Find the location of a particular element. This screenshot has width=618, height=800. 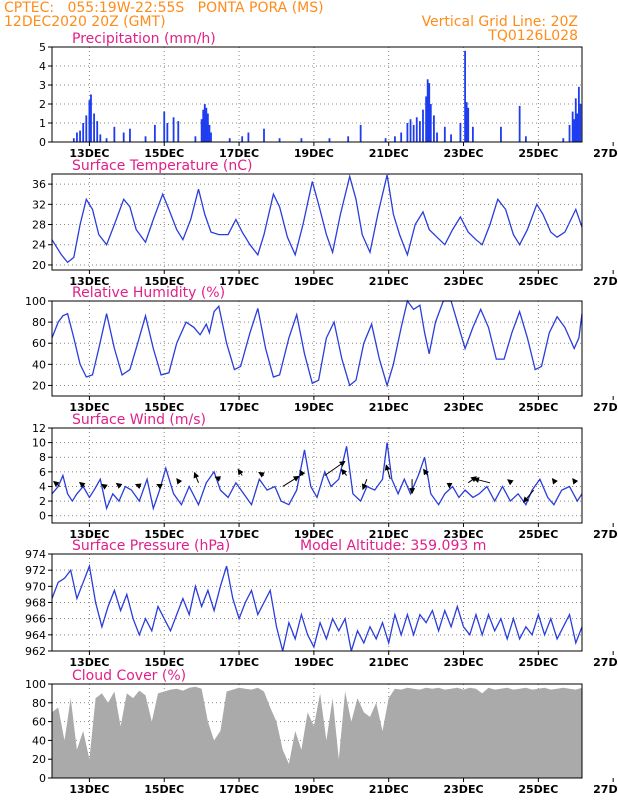

wind-line is located at coordinates (317, 476).